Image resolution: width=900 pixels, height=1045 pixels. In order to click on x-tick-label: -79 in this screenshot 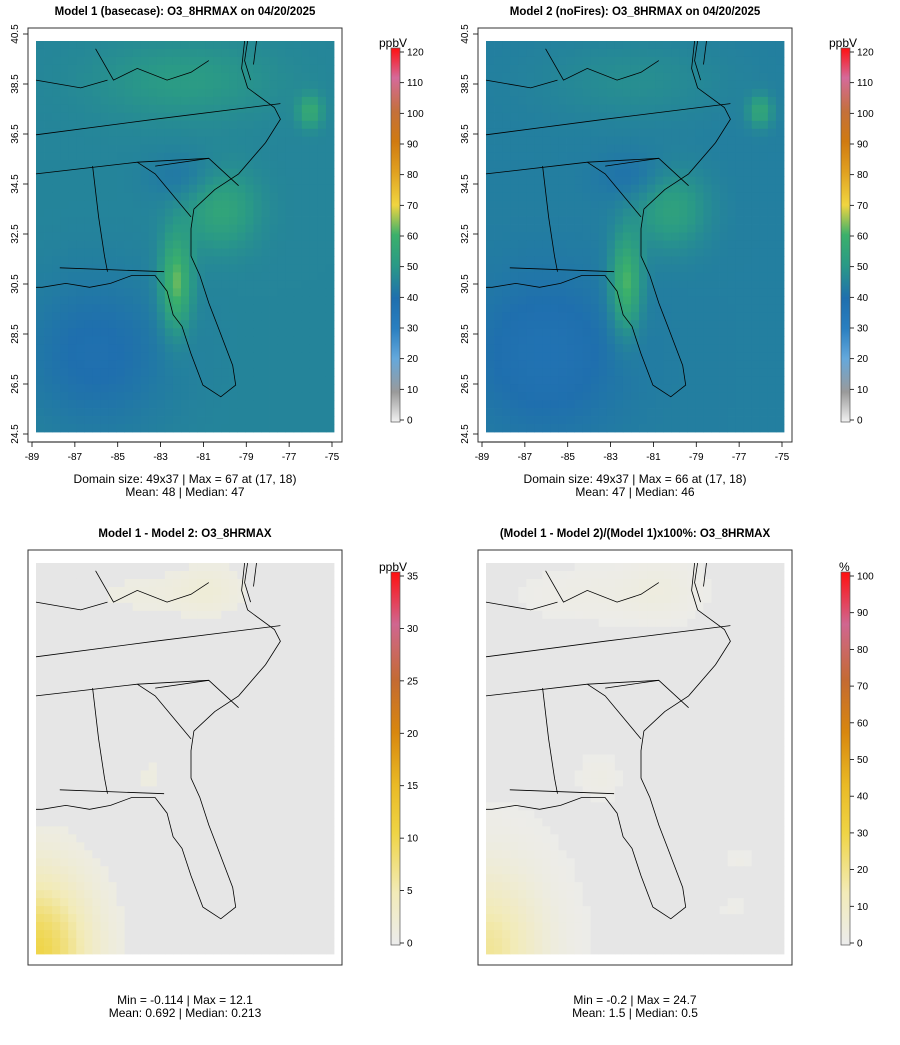, I will do `click(246, 457)`.